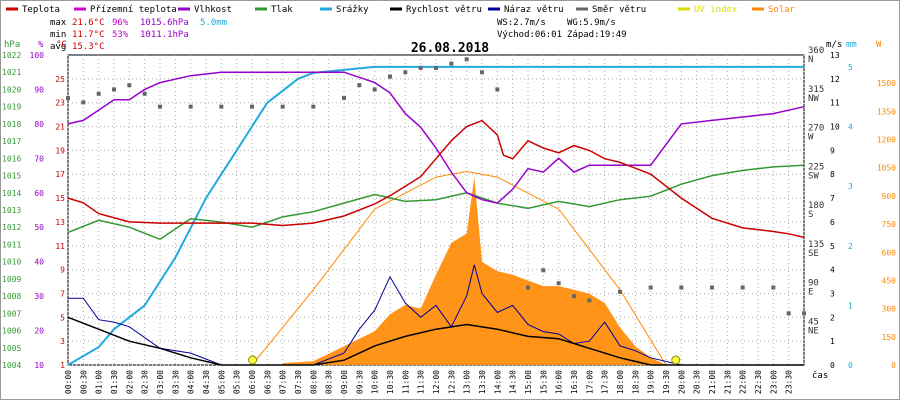 The image size is (900, 400). I want to click on unit-w: W, so click(879, 45).